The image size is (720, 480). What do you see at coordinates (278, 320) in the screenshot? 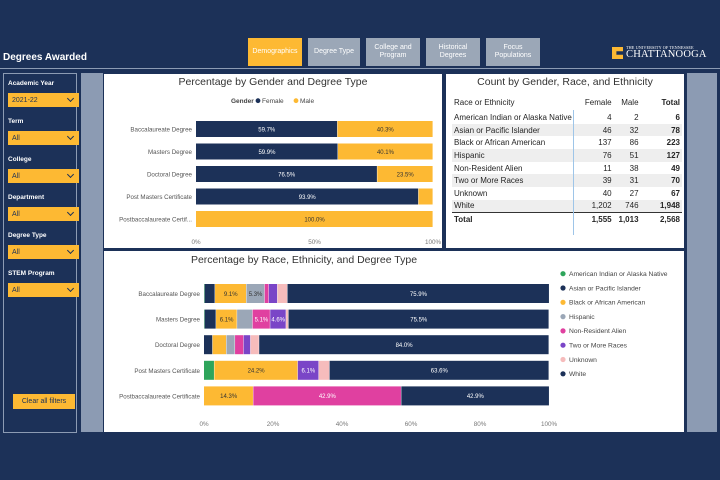
I see `data-label: 4.6%` at bounding box center [278, 320].